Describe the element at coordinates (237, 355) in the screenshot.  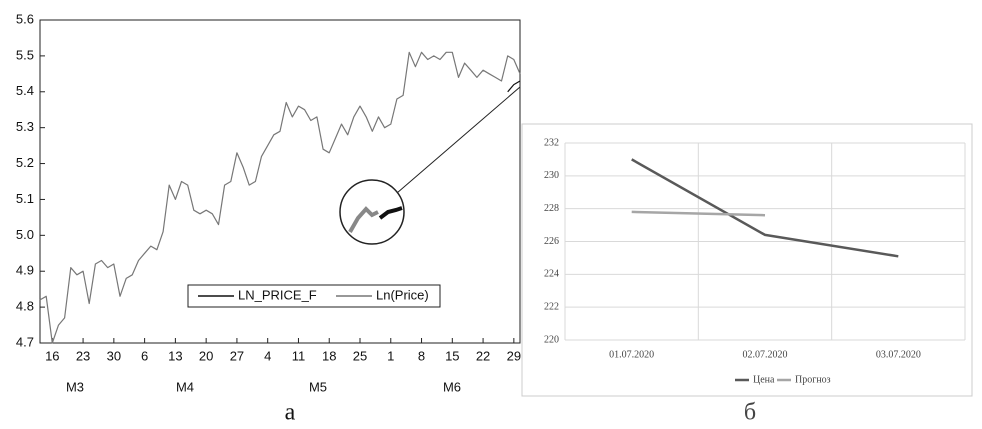
I see `x-tick-label: 27` at that location.